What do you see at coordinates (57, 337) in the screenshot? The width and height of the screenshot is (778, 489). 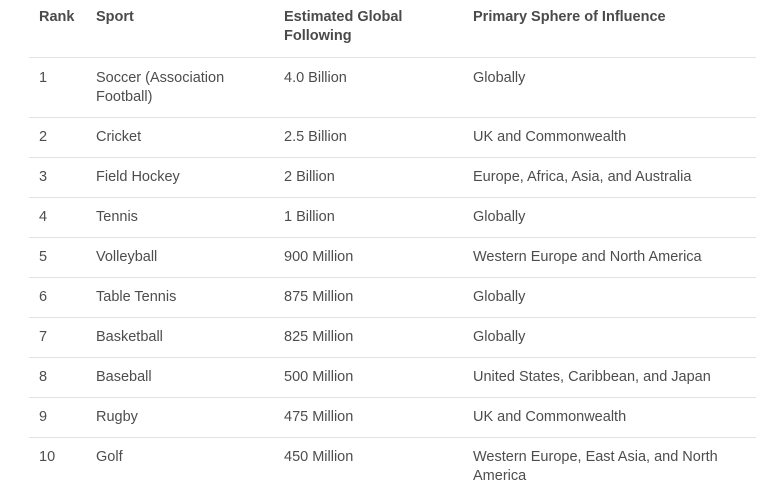 I see `cell-rank: 7` at bounding box center [57, 337].